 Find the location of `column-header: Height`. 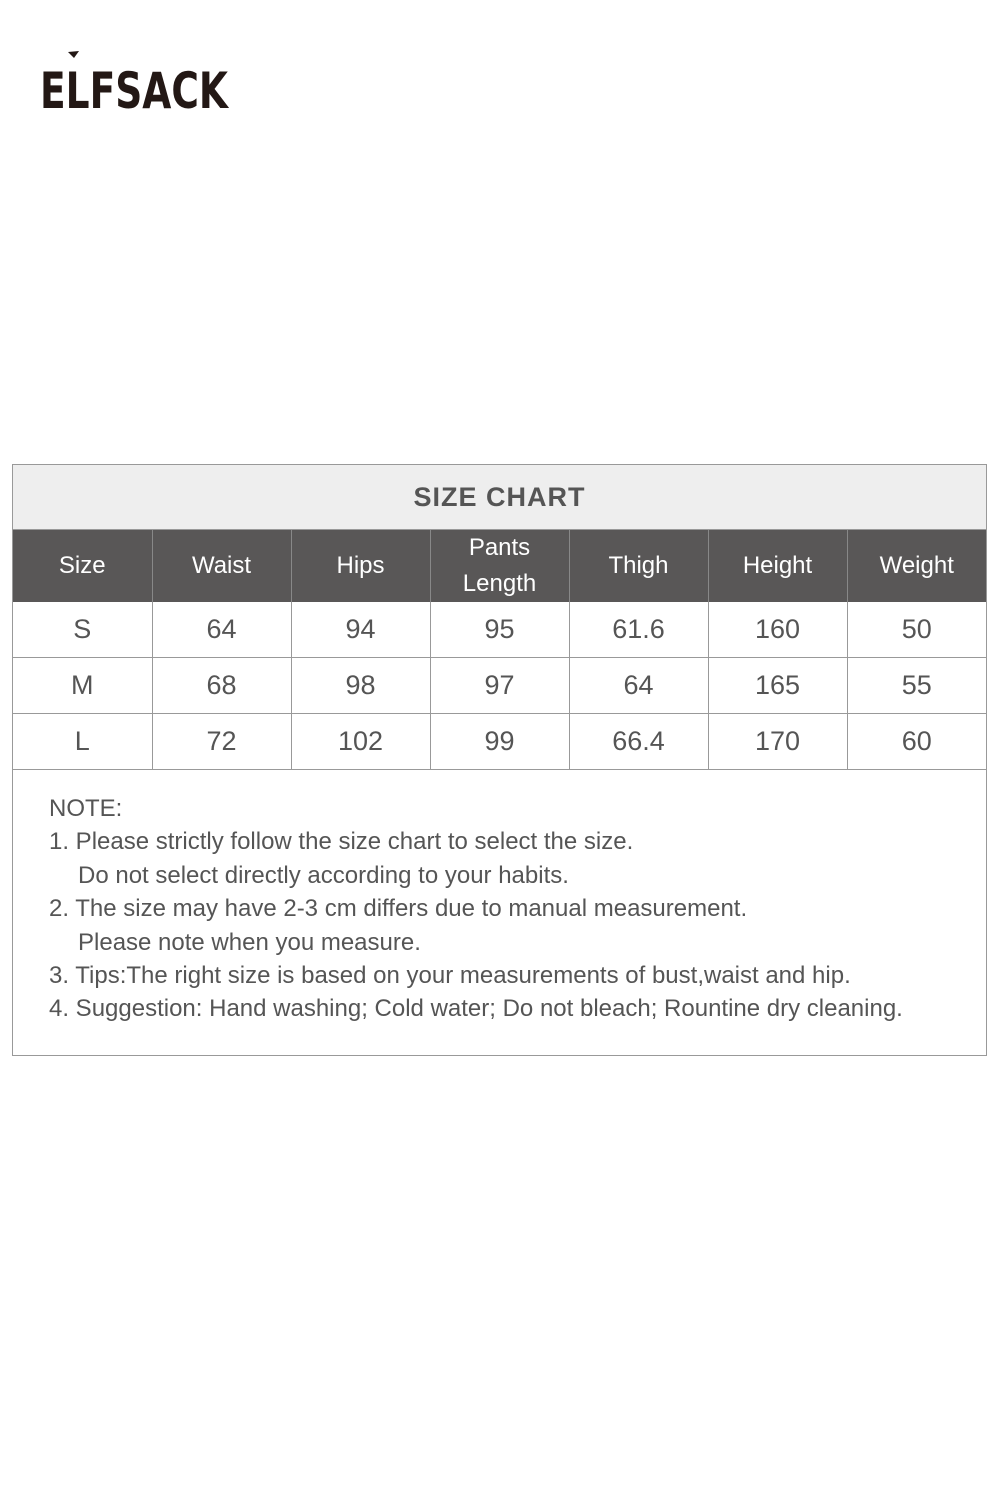

column-header: Height is located at coordinates (778, 566).